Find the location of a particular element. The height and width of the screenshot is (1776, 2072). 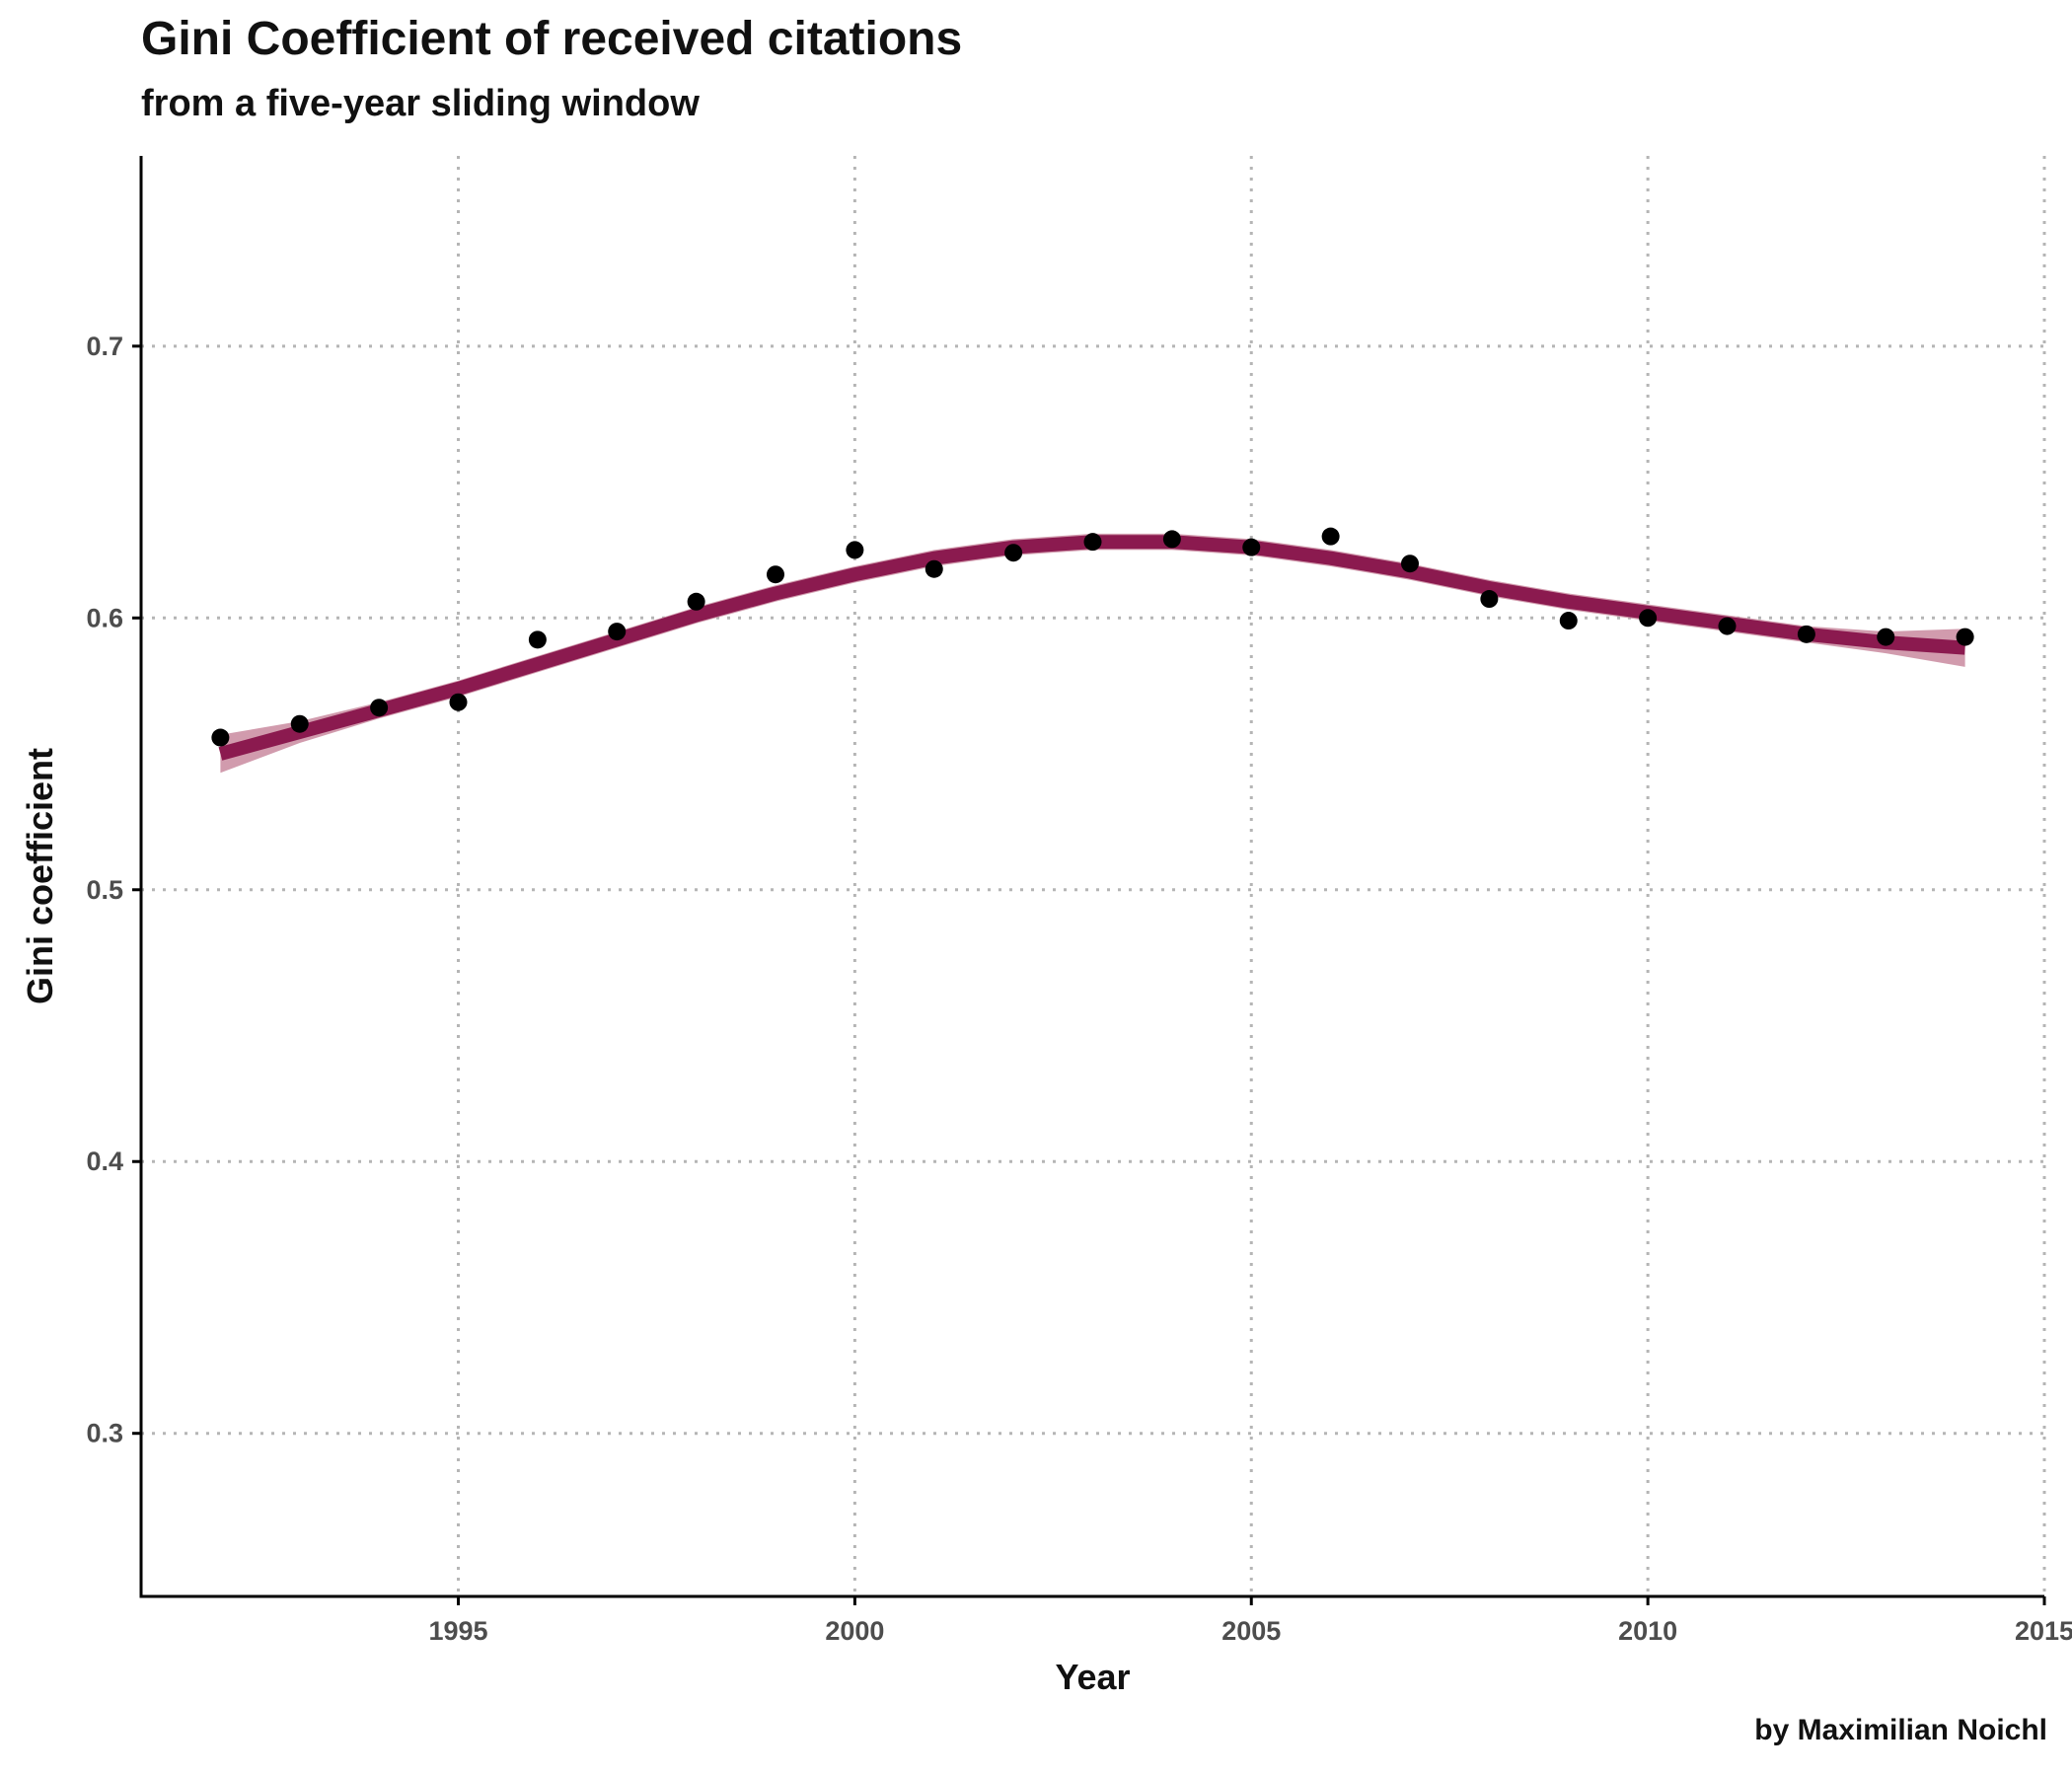

x-tick-label: 2015 is located at coordinates (2044, 1631).